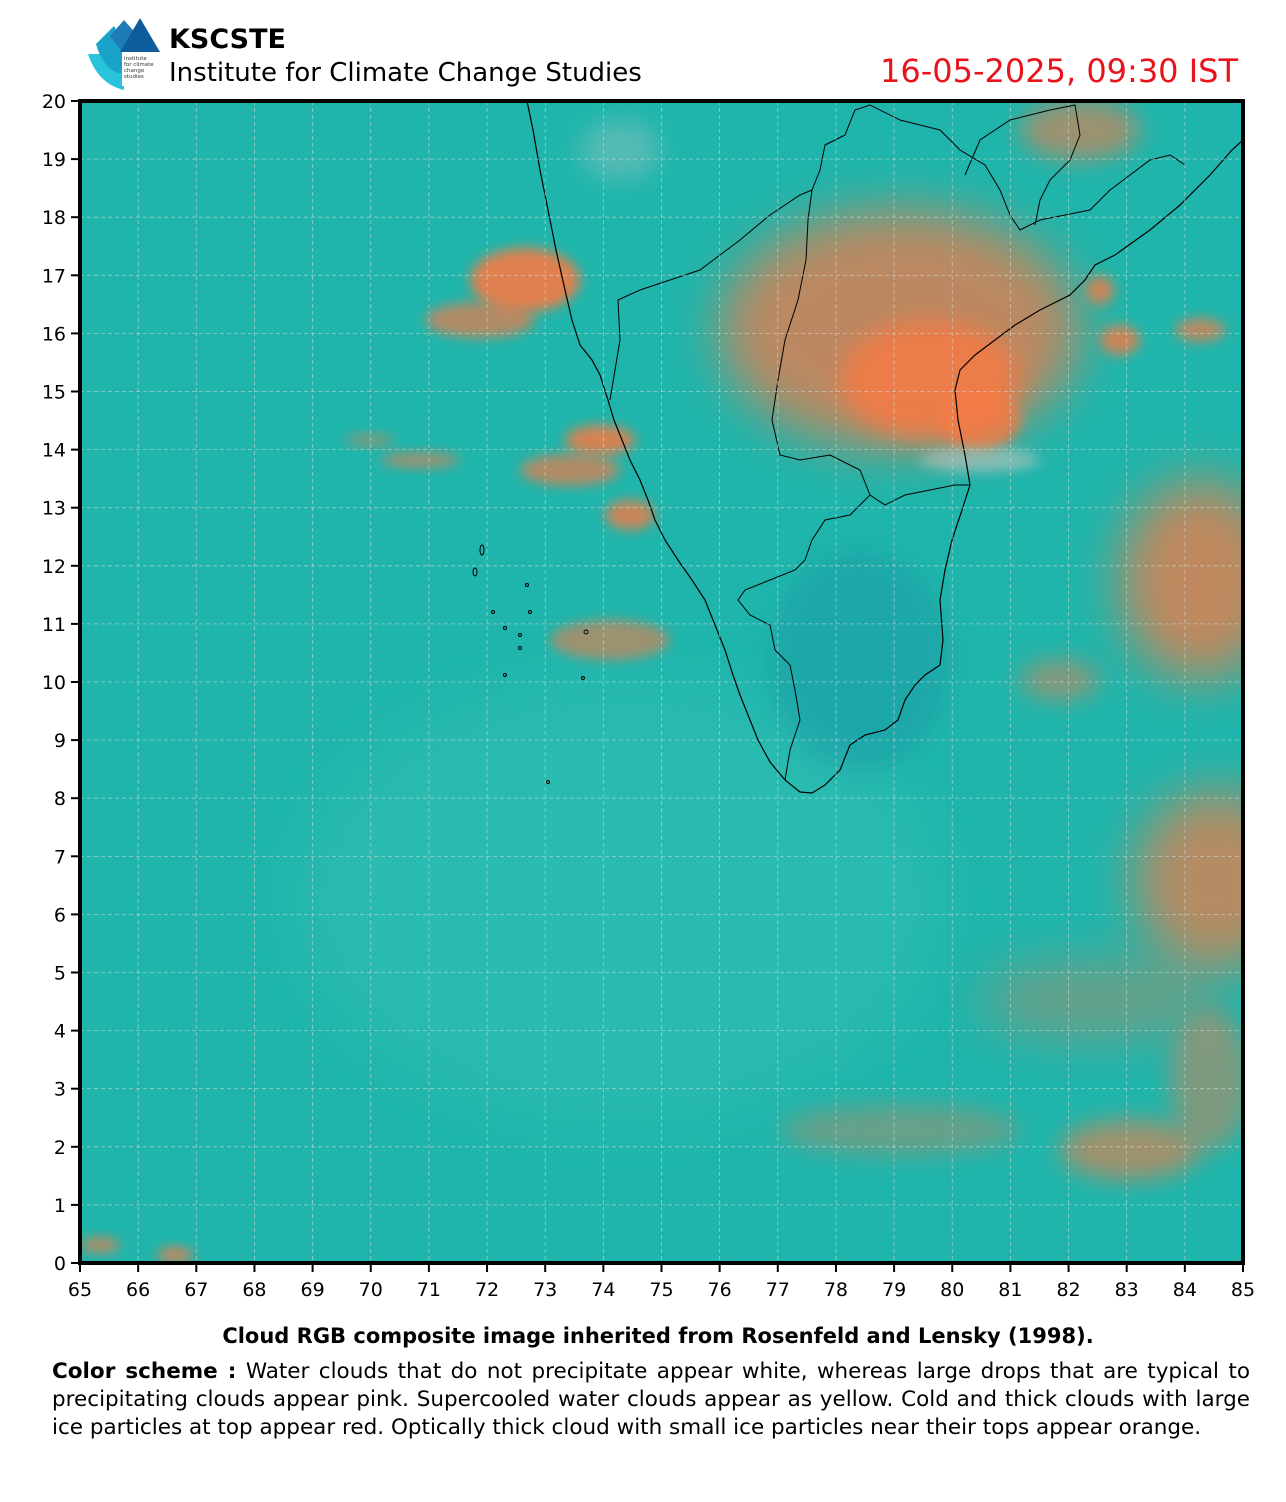  I want to click on lon-tick-label: 80, so click(952, 1290).